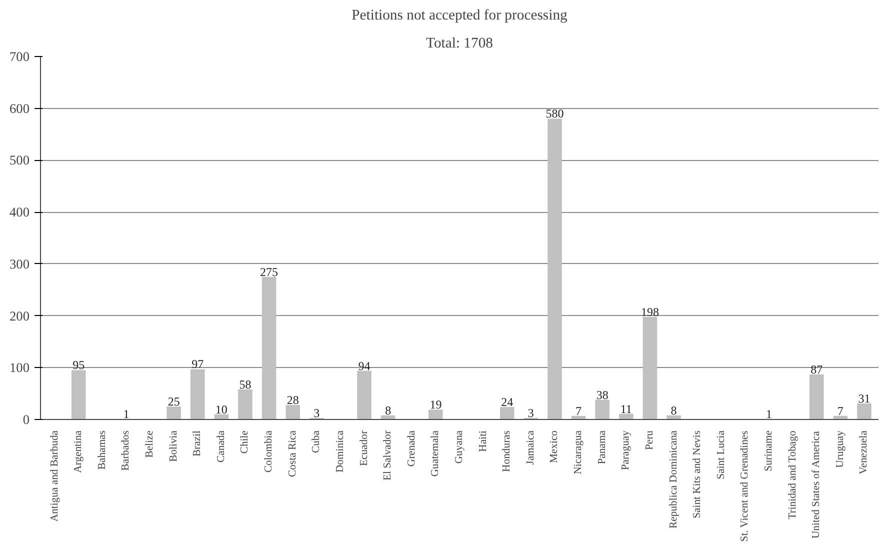 This screenshot has height=544, width=888. What do you see at coordinates (864, 398) in the screenshot?
I see `data-label: 31` at bounding box center [864, 398].